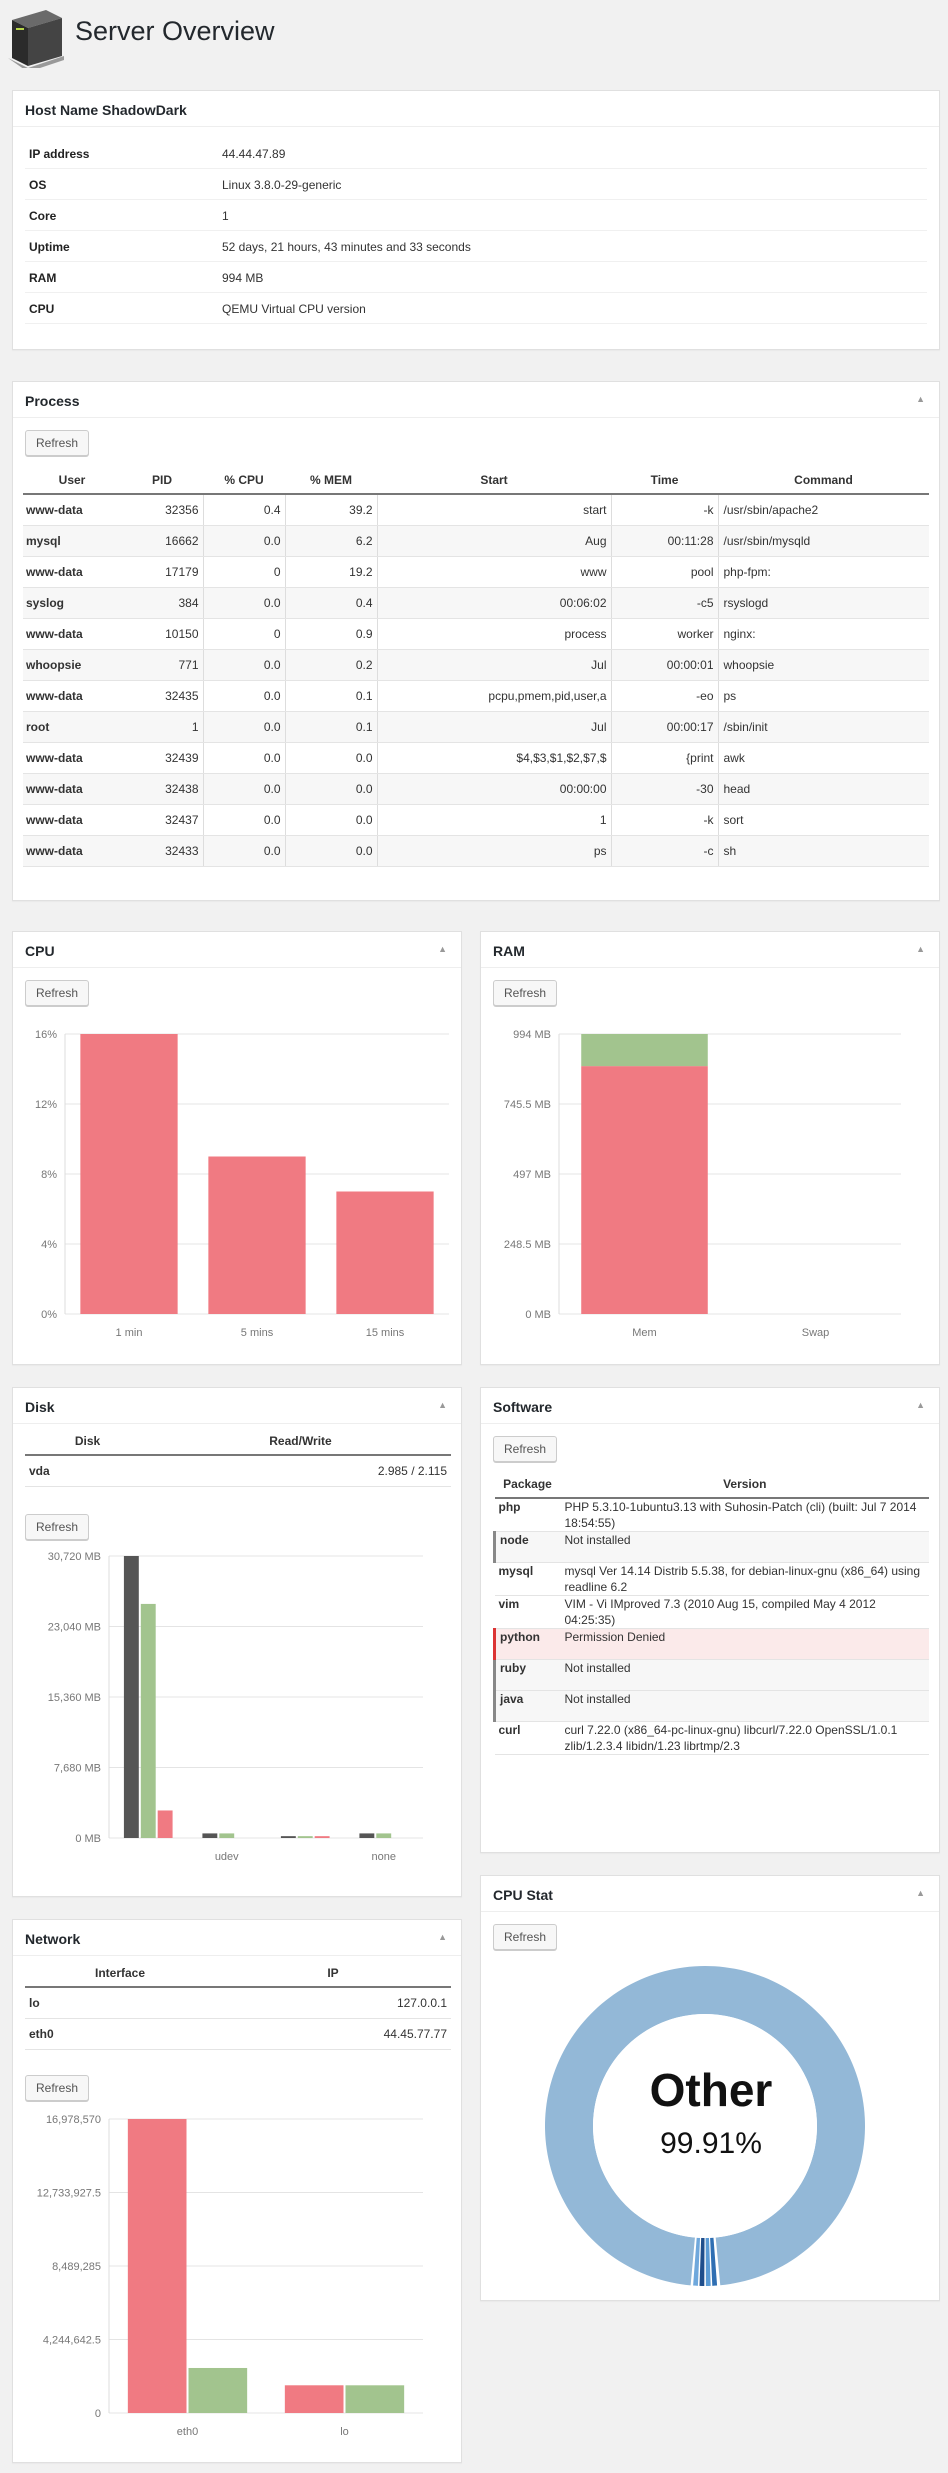 The width and height of the screenshot is (948, 2473). What do you see at coordinates (49, 1315) in the screenshot?
I see `y-tick-label: 0%` at bounding box center [49, 1315].